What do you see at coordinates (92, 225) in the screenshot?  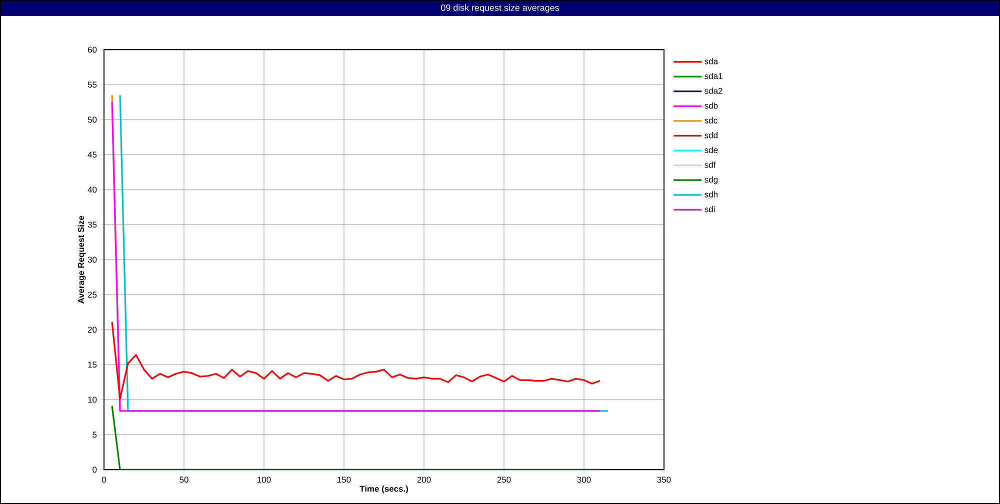 I see `y-tick-label: 35` at bounding box center [92, 225].